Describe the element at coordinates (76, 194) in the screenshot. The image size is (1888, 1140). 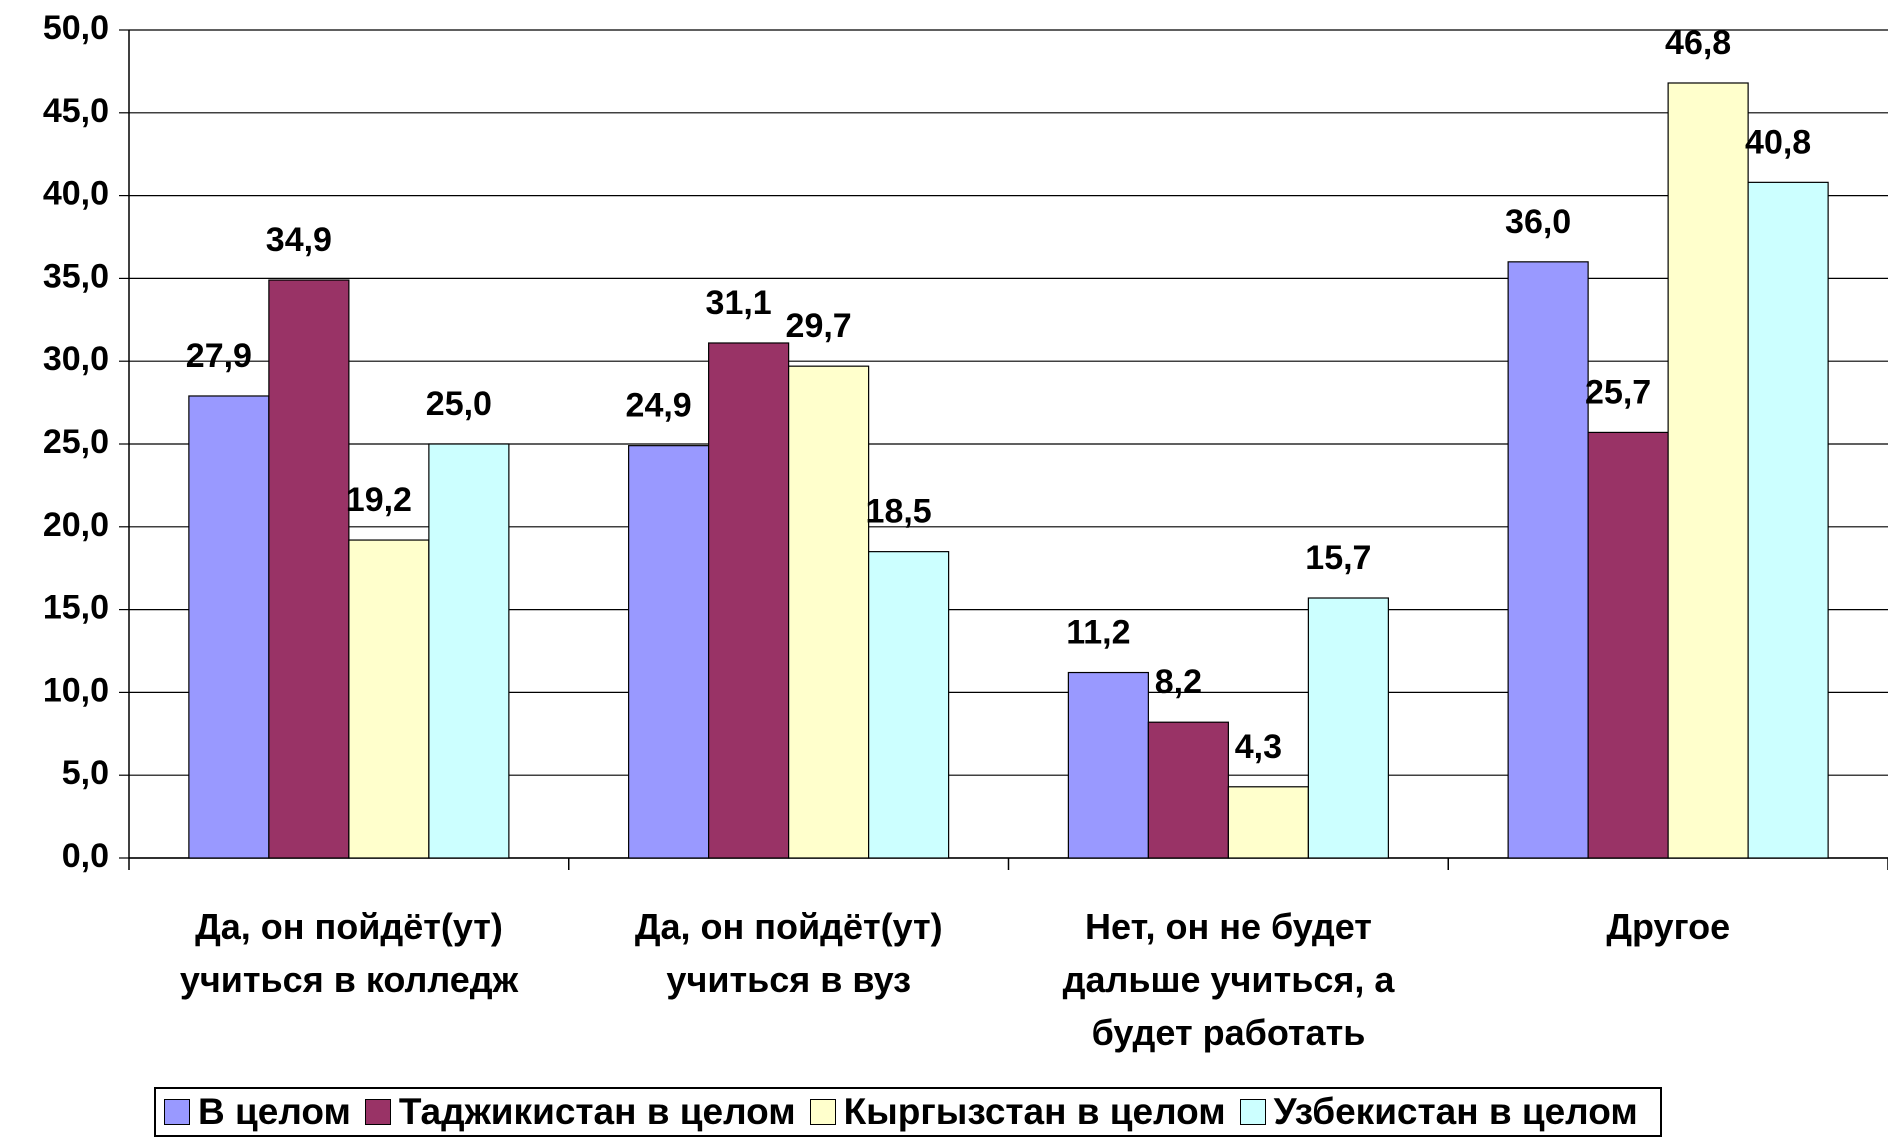
I see `y-tick-label: 40,0` at that location.